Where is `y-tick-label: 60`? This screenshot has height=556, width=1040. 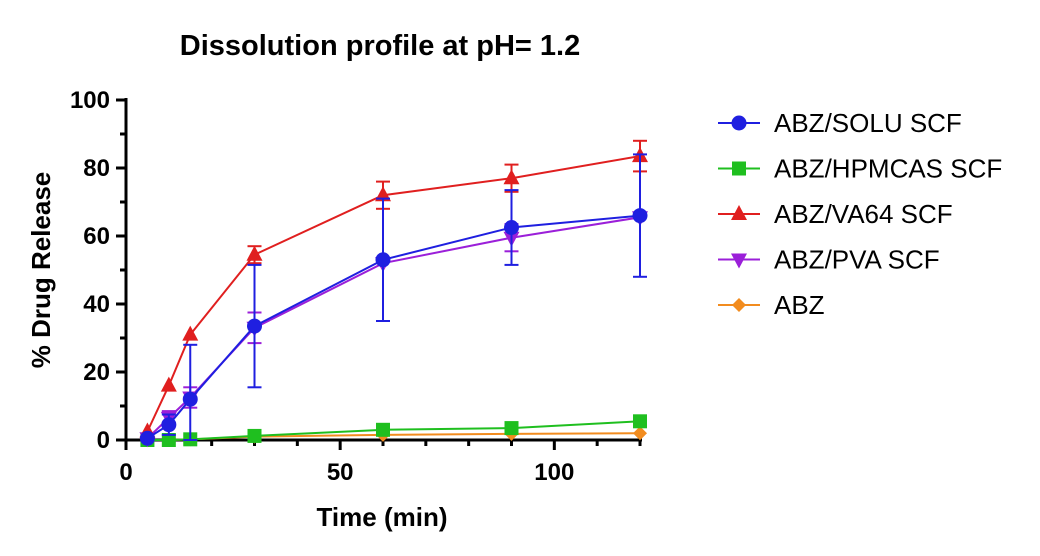 y-tick-label: 60 is located at coordinates (96, 236).